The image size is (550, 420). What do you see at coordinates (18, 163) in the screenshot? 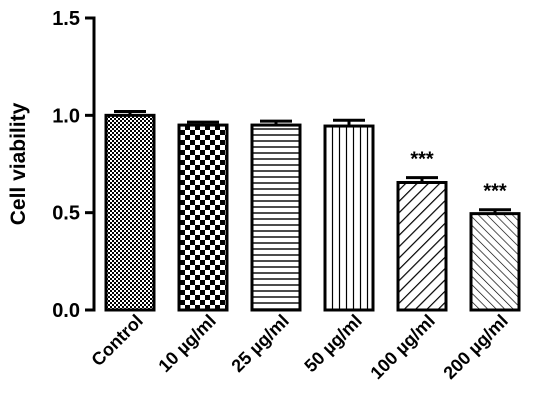
I see `y-axis-title: Cell viability` at bounding box center [18, 163].